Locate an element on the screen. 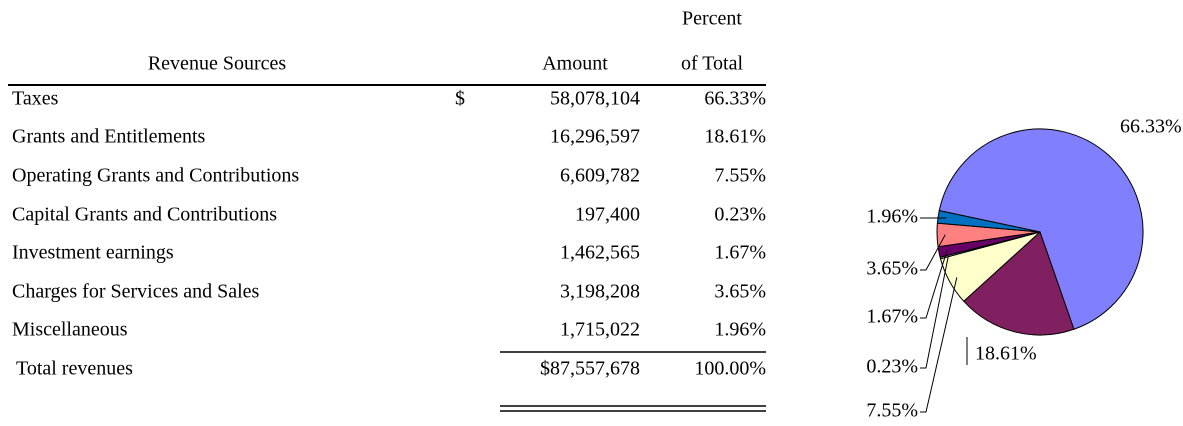 The height and width of the screenshot is (426, 1183). header-amount: Amount is located at coordinates (575, 64).